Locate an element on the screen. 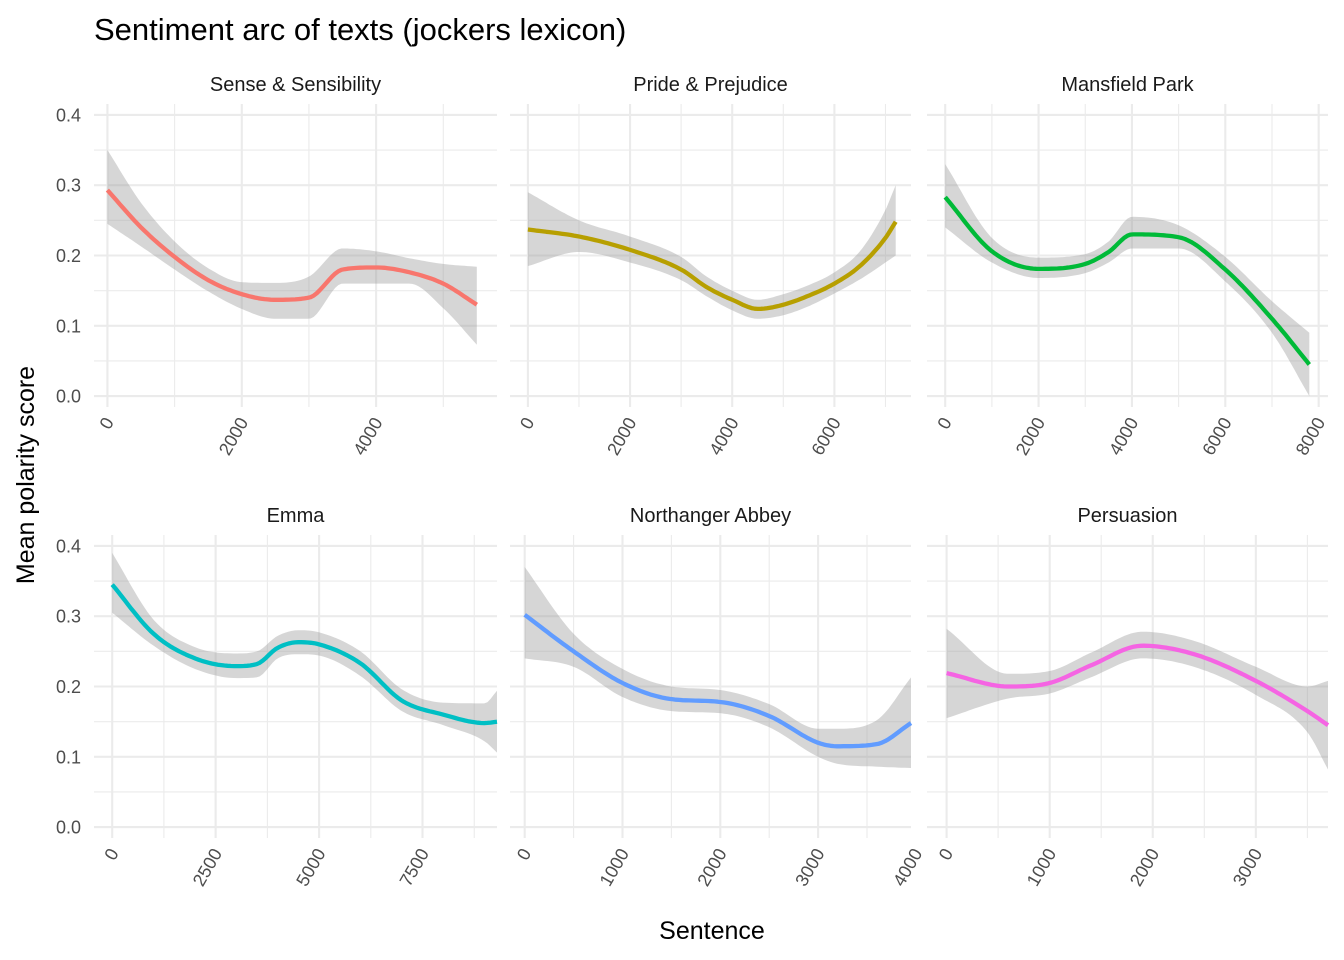  x-tick-label: 2500 is located at coordinates (207, 867).